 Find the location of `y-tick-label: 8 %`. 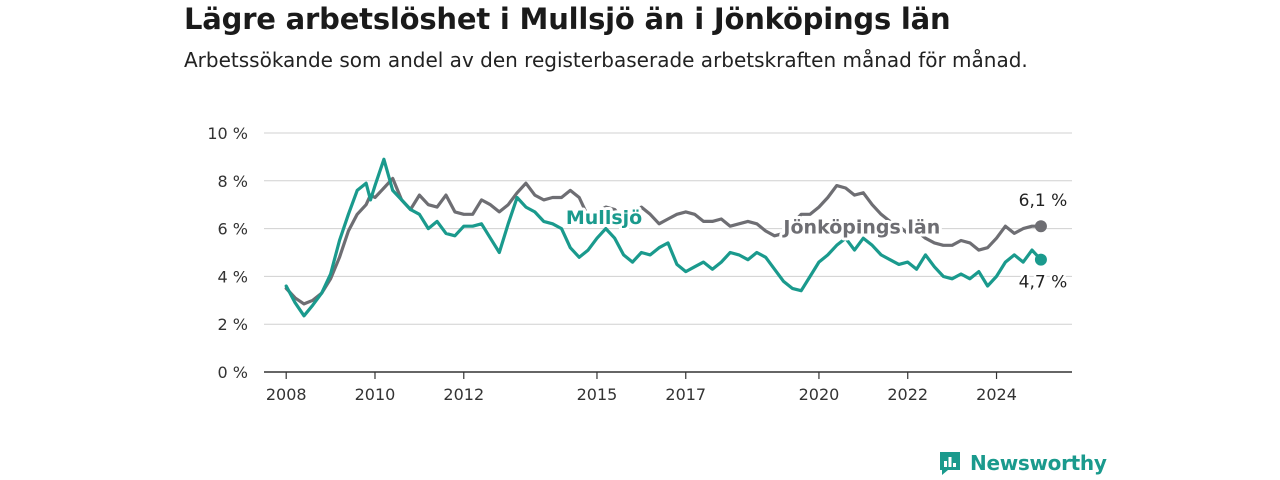

y-tick-label: 8 % is located at coordinates (233, 181).